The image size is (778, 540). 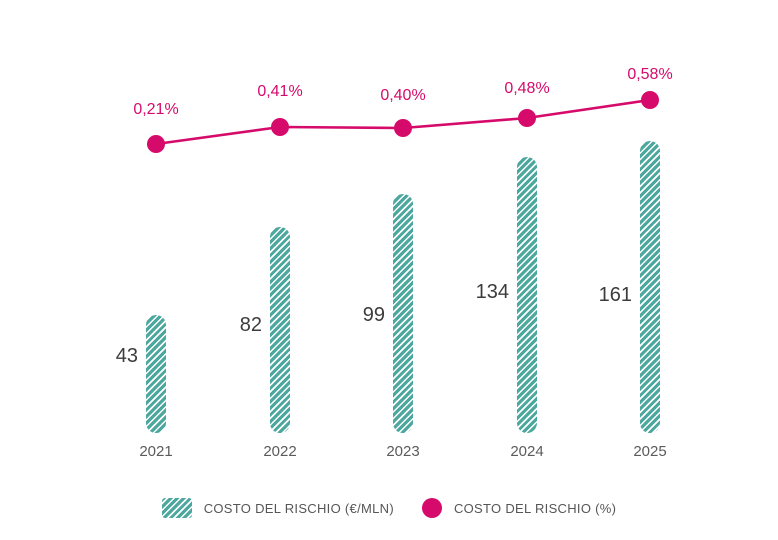 What do you see at coordinates (156, 144) in the screenshot?
I see `line-point-2021` at bounding box center [156, 144].